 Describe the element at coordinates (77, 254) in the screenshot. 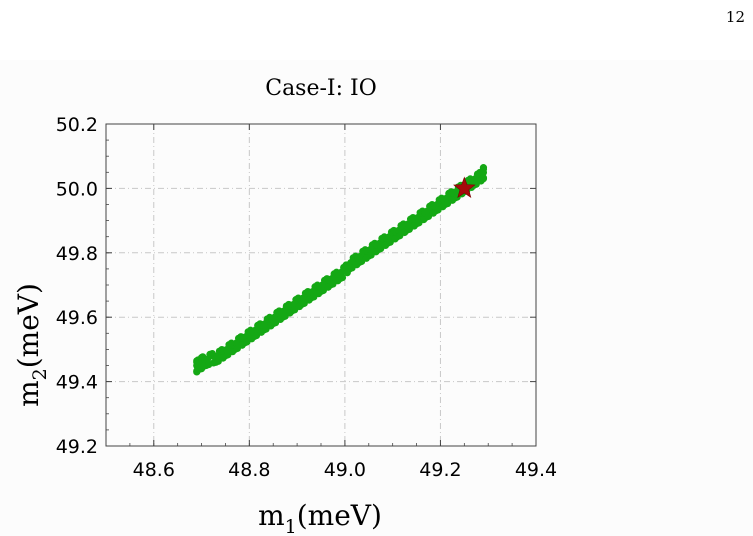

I see `y-tick-label: 49.8` at that location.